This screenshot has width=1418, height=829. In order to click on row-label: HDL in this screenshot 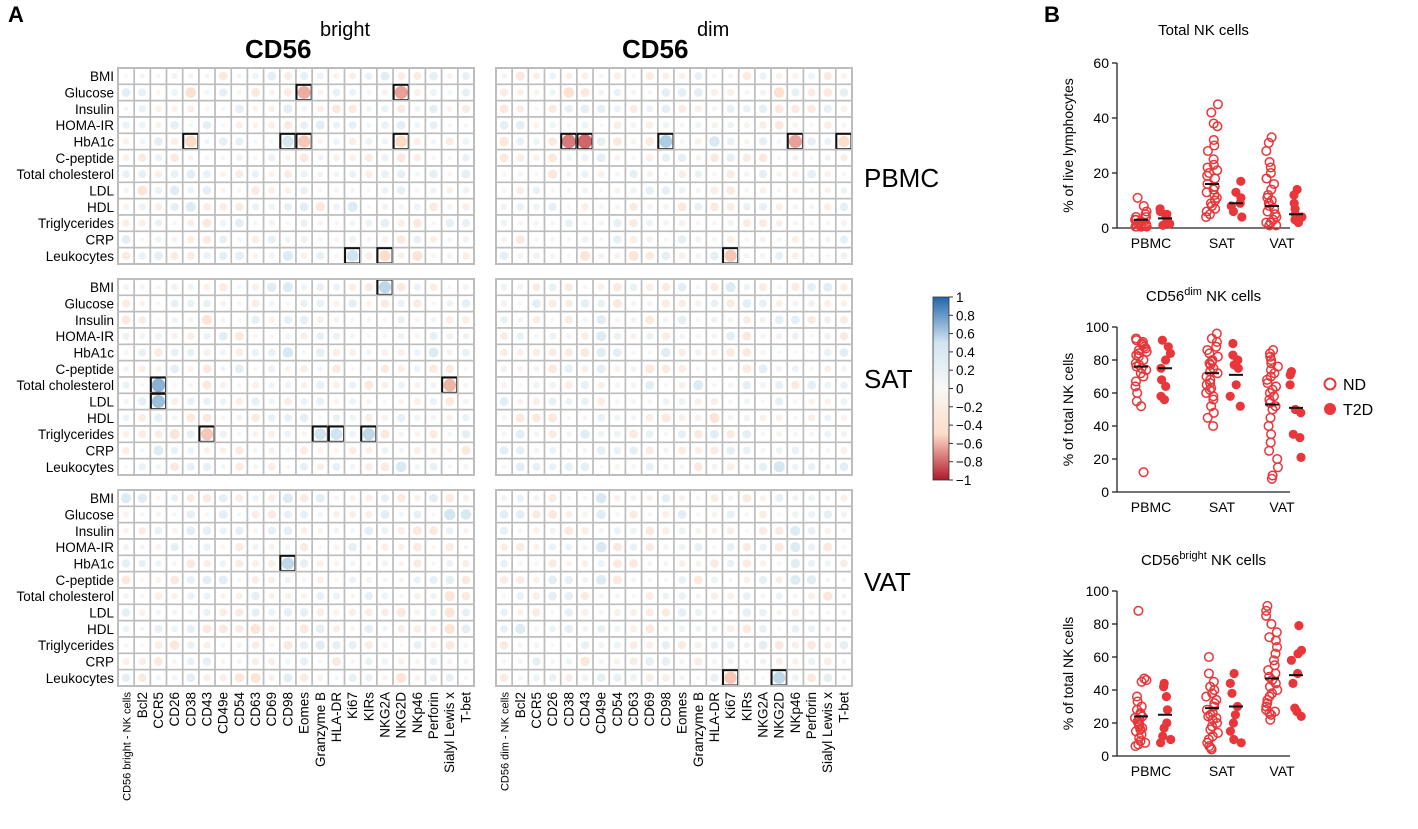, I will do `click(100, 207)`.